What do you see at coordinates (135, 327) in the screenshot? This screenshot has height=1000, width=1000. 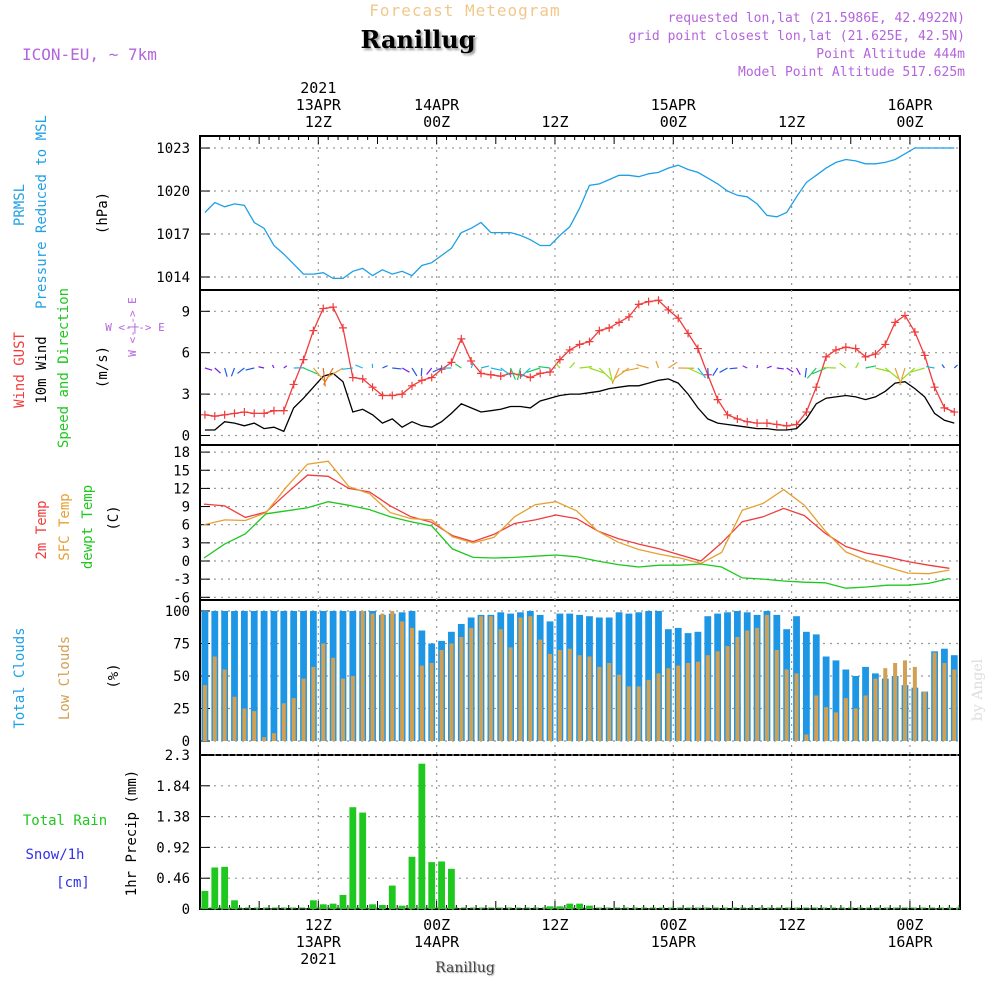 I see `compass-label: W <-|-> E` at bounding box center [135, 327].